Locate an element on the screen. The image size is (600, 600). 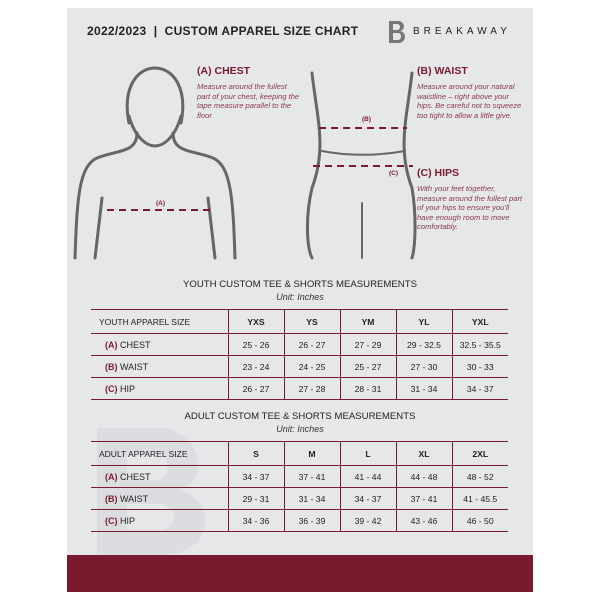
left-arm is located at coordinates (98, 228).